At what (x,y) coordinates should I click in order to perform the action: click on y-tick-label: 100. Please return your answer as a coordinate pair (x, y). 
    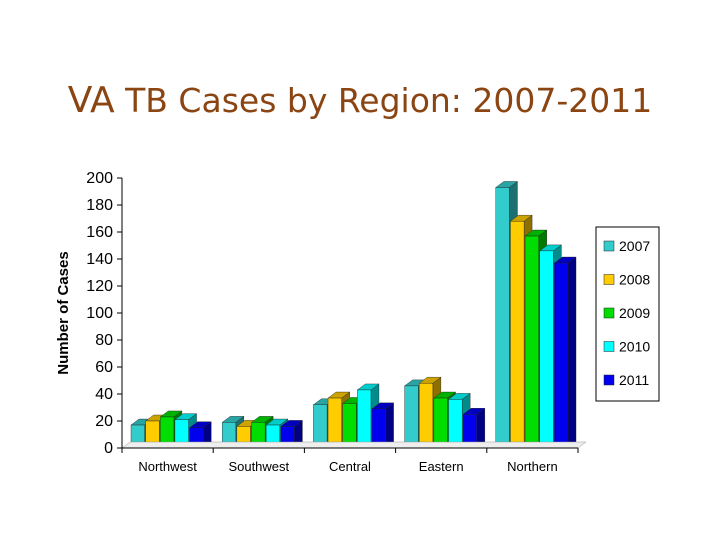
    Looking at the image, I should click on (99, 313).